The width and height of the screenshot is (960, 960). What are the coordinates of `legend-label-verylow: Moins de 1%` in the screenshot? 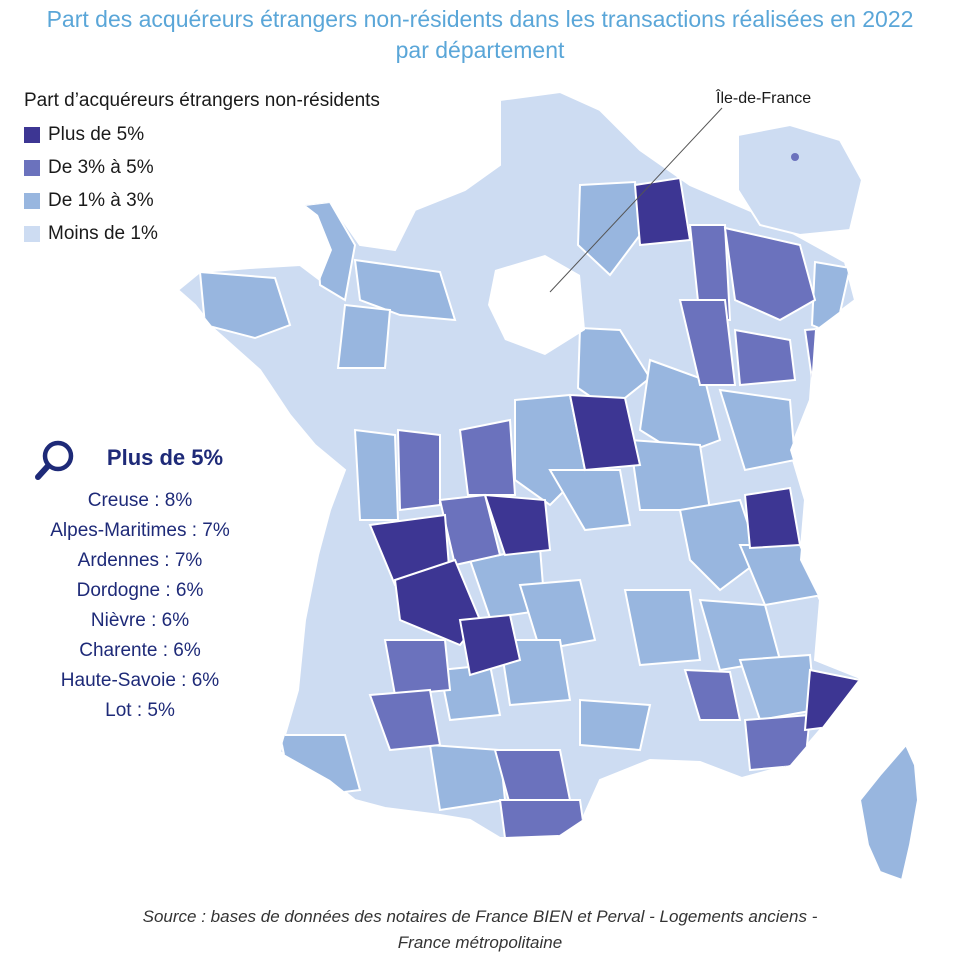 It's located at (103, 233).